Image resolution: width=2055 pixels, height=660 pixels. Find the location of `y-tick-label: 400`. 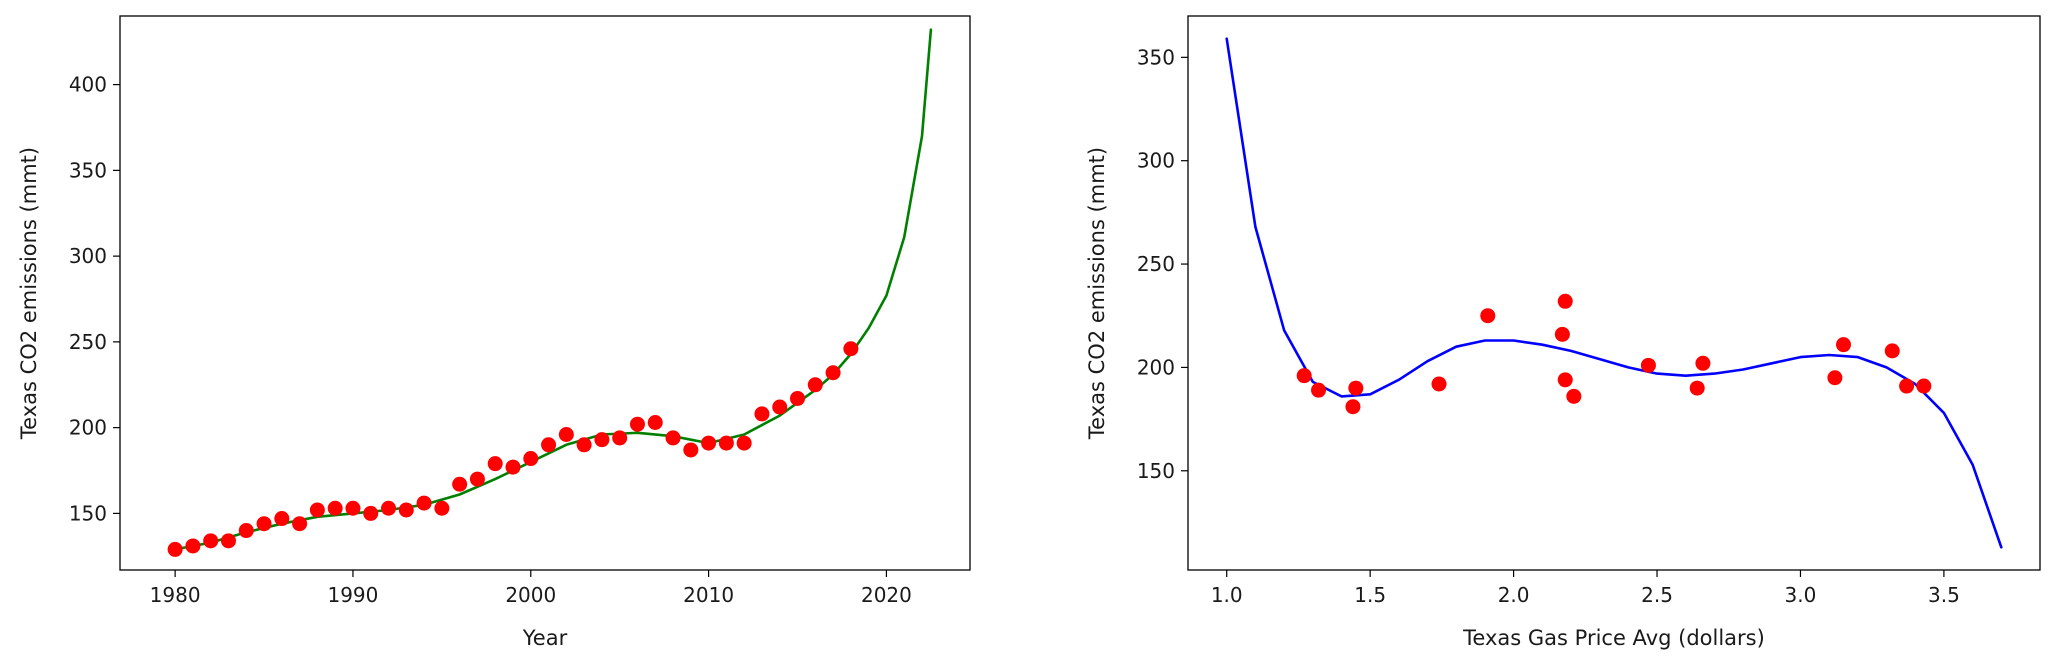

y-tick-label: 400 is located at coordinates (88, 85).